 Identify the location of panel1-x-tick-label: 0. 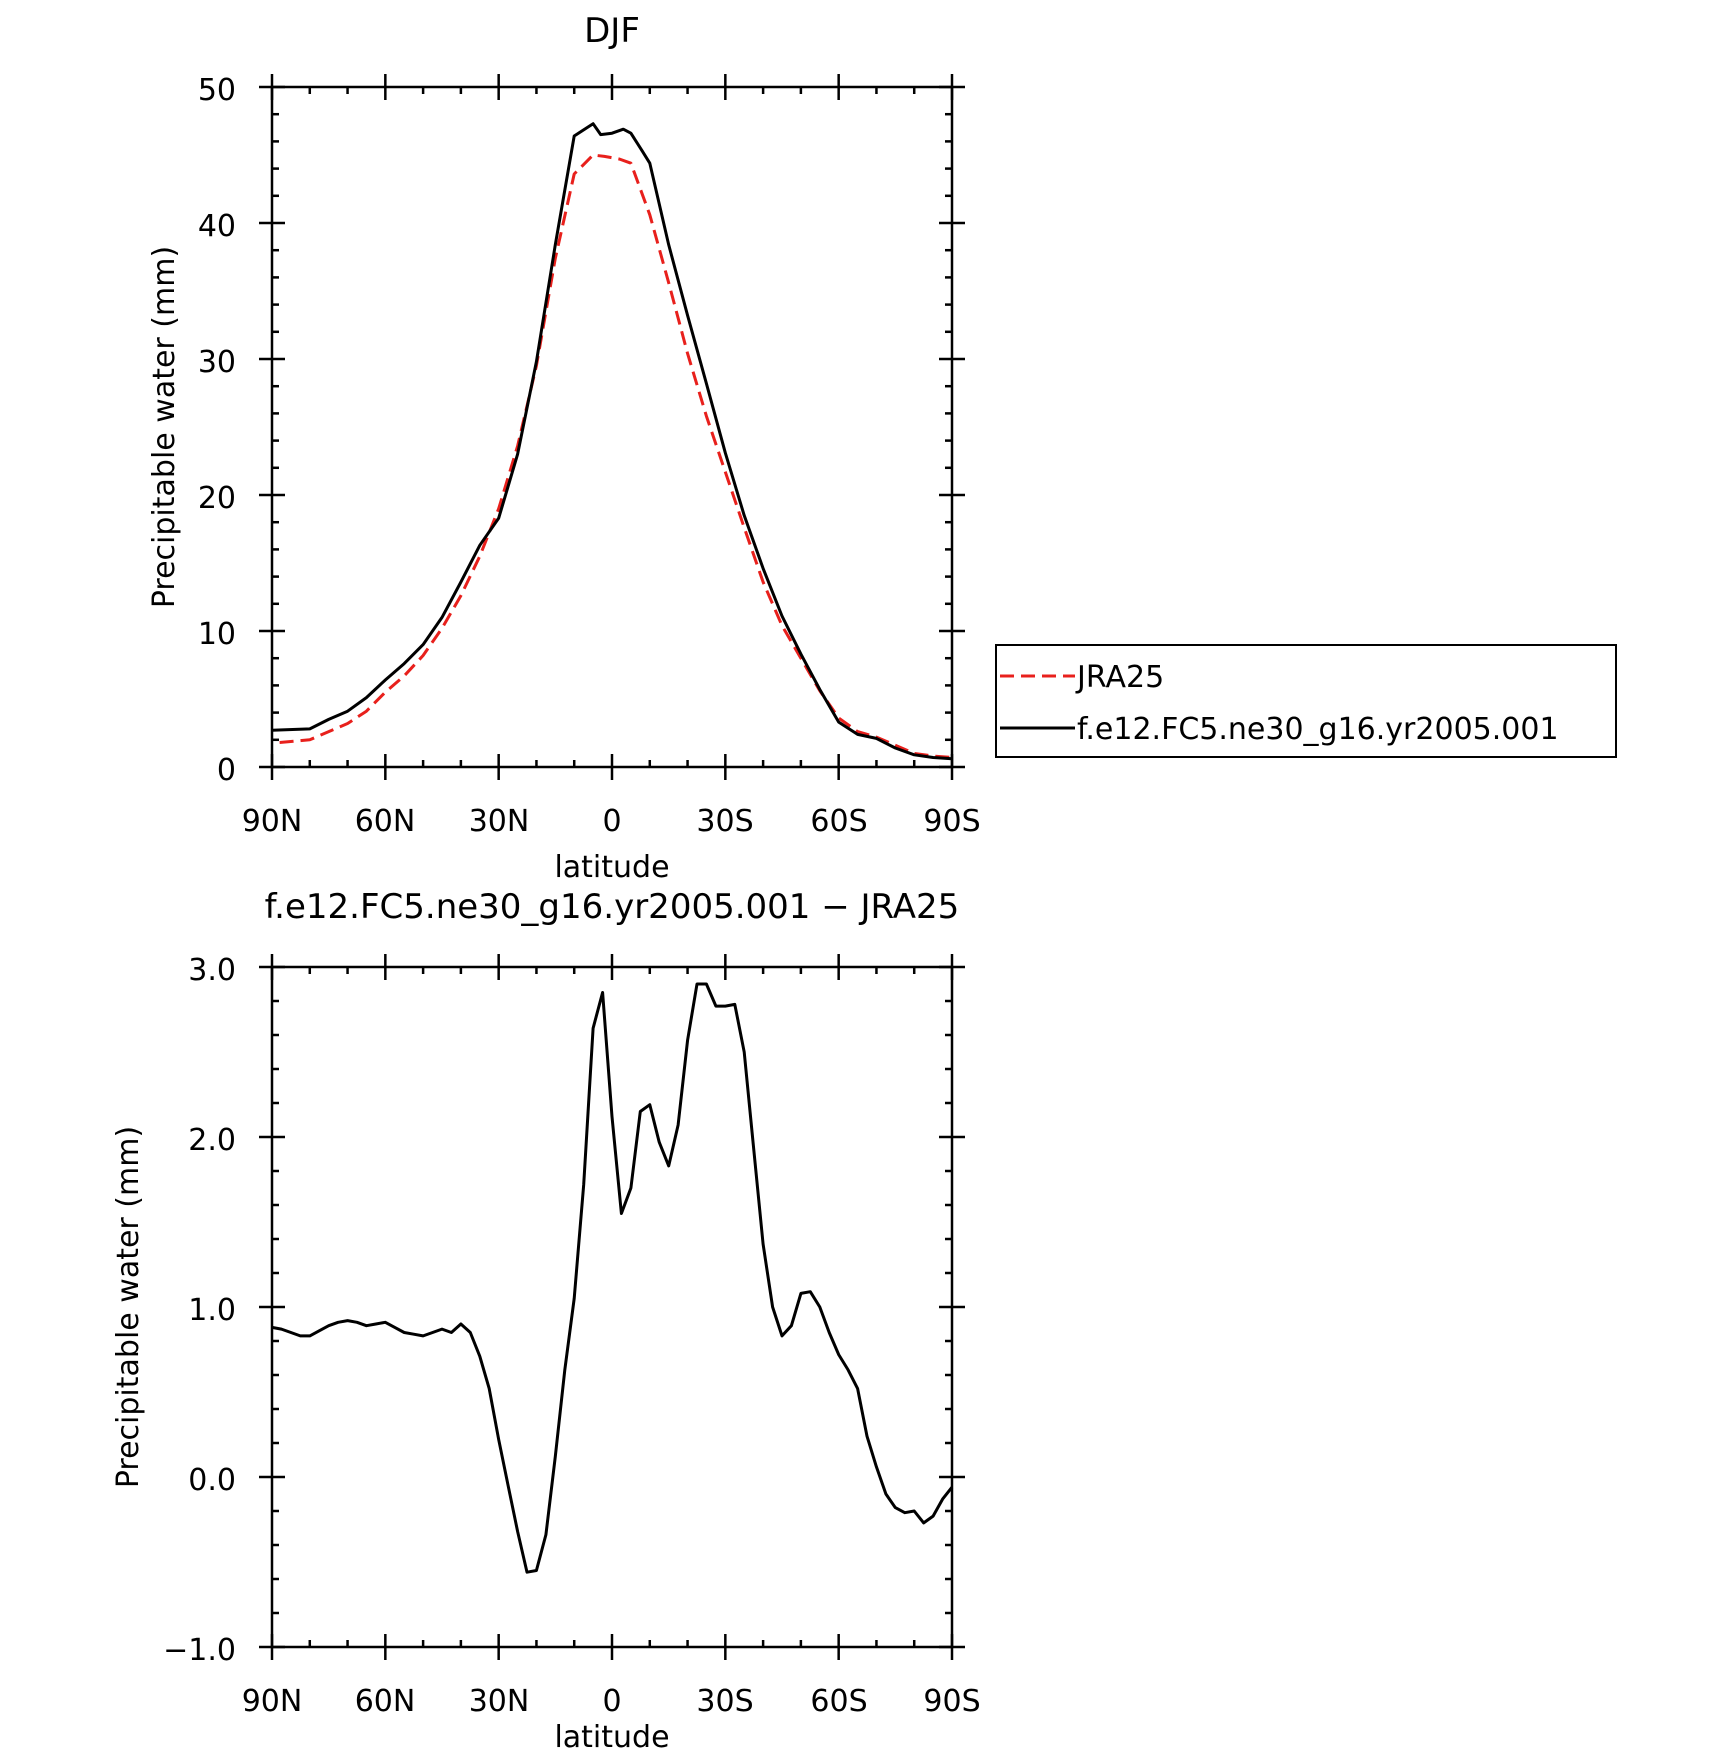
(611, 821).